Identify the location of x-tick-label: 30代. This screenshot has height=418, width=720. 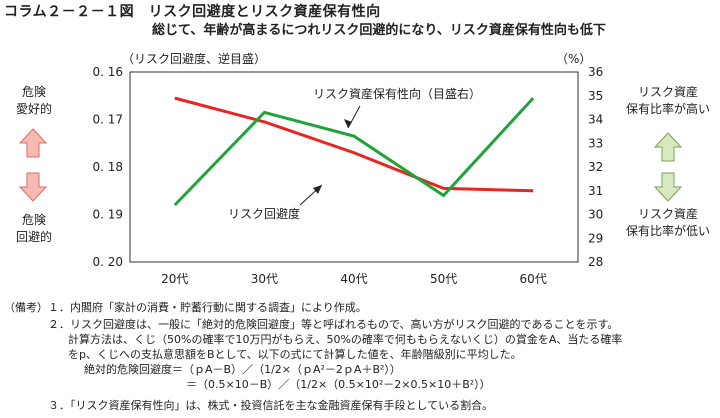
(264, 279).